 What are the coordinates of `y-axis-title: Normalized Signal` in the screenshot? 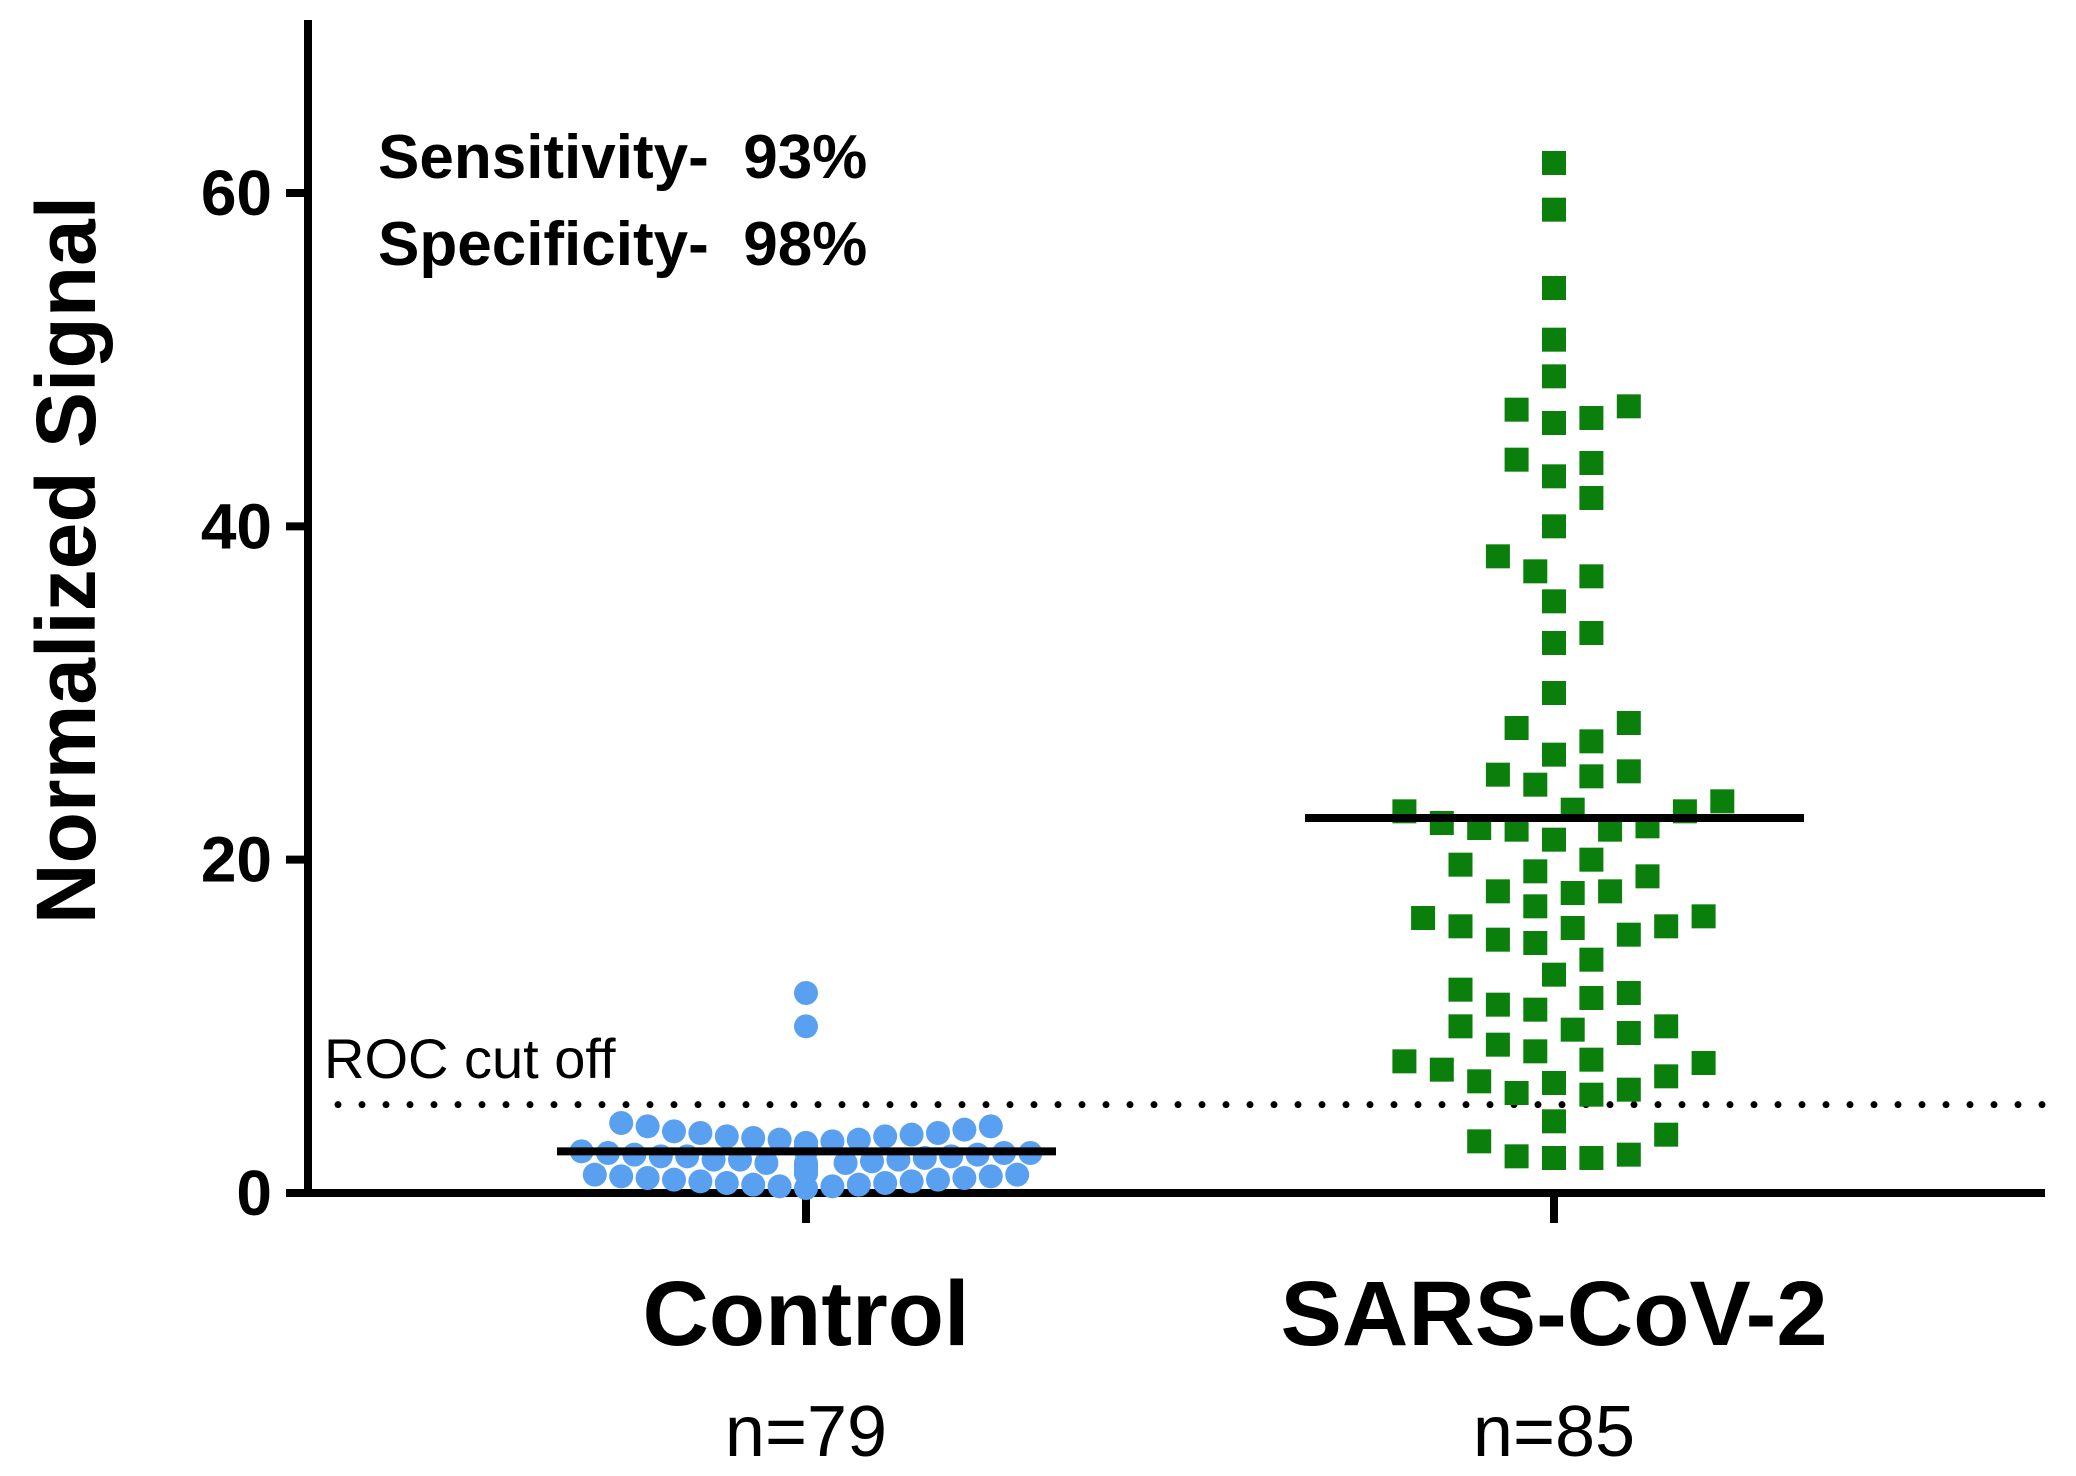 It's located at (66, 560).